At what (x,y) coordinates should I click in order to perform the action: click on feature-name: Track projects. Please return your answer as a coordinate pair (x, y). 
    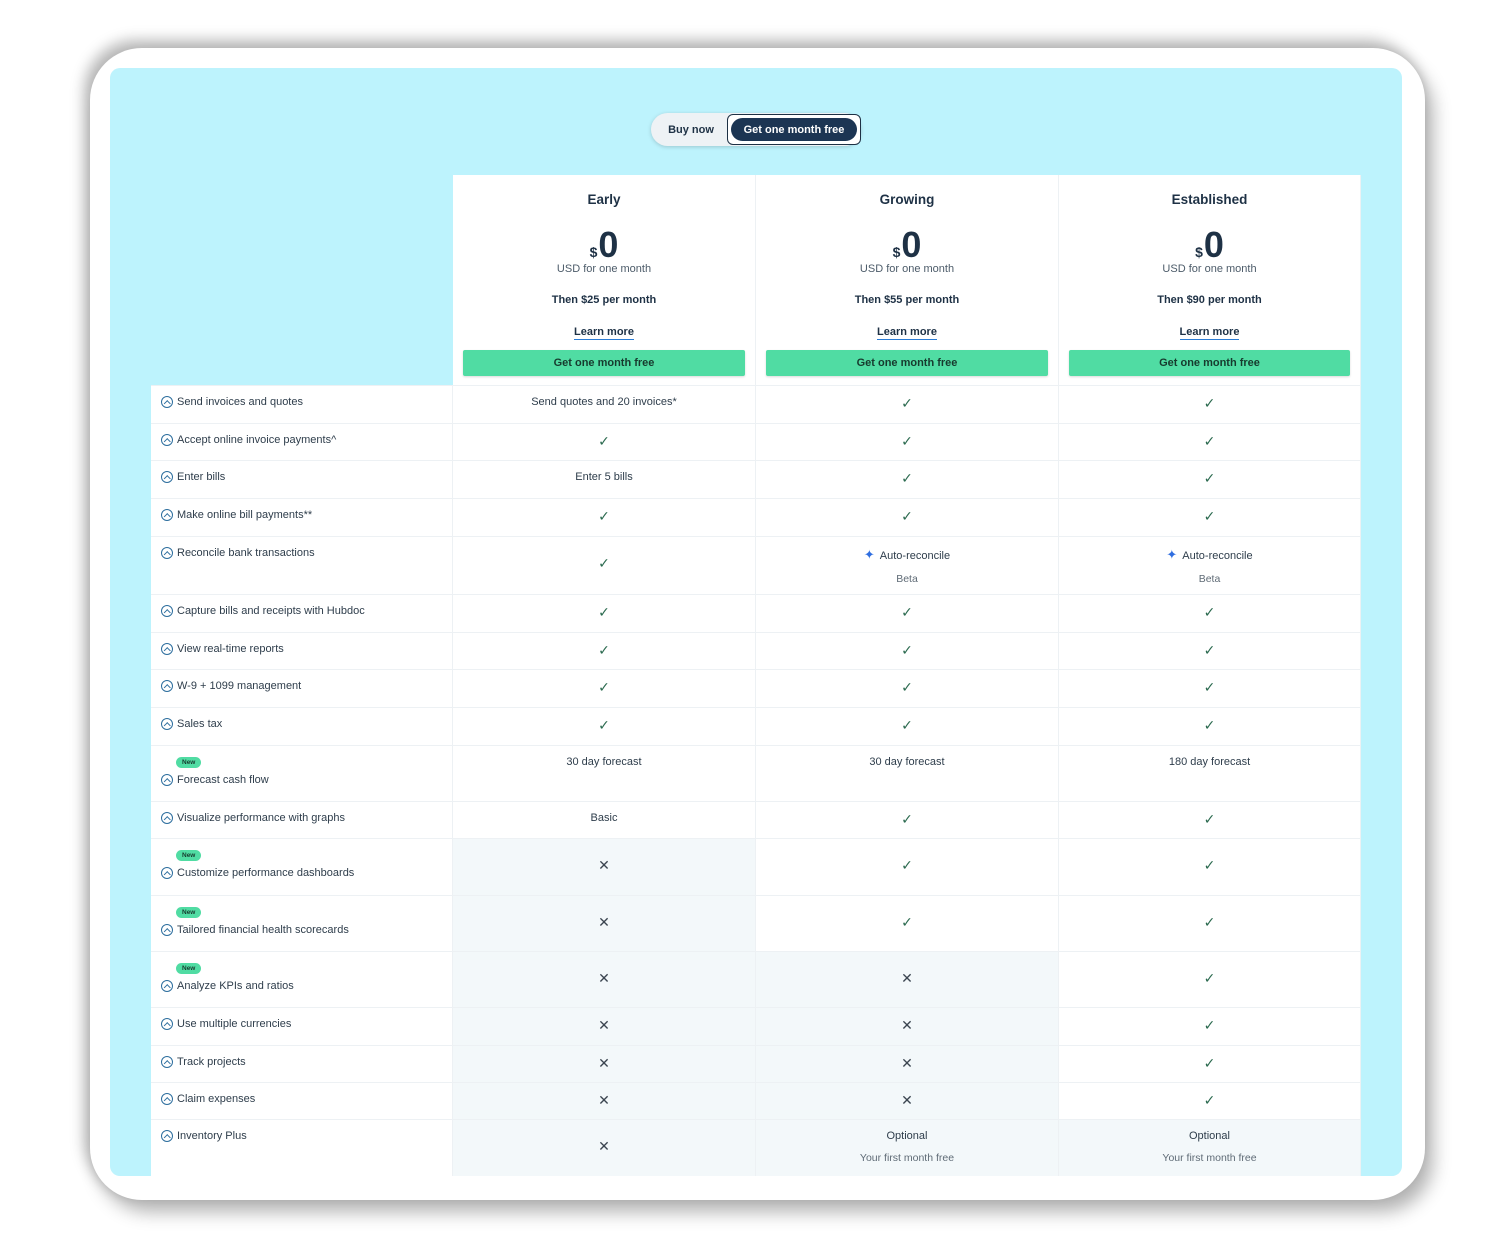
    Looking at the image, I should click on (211, 1062).